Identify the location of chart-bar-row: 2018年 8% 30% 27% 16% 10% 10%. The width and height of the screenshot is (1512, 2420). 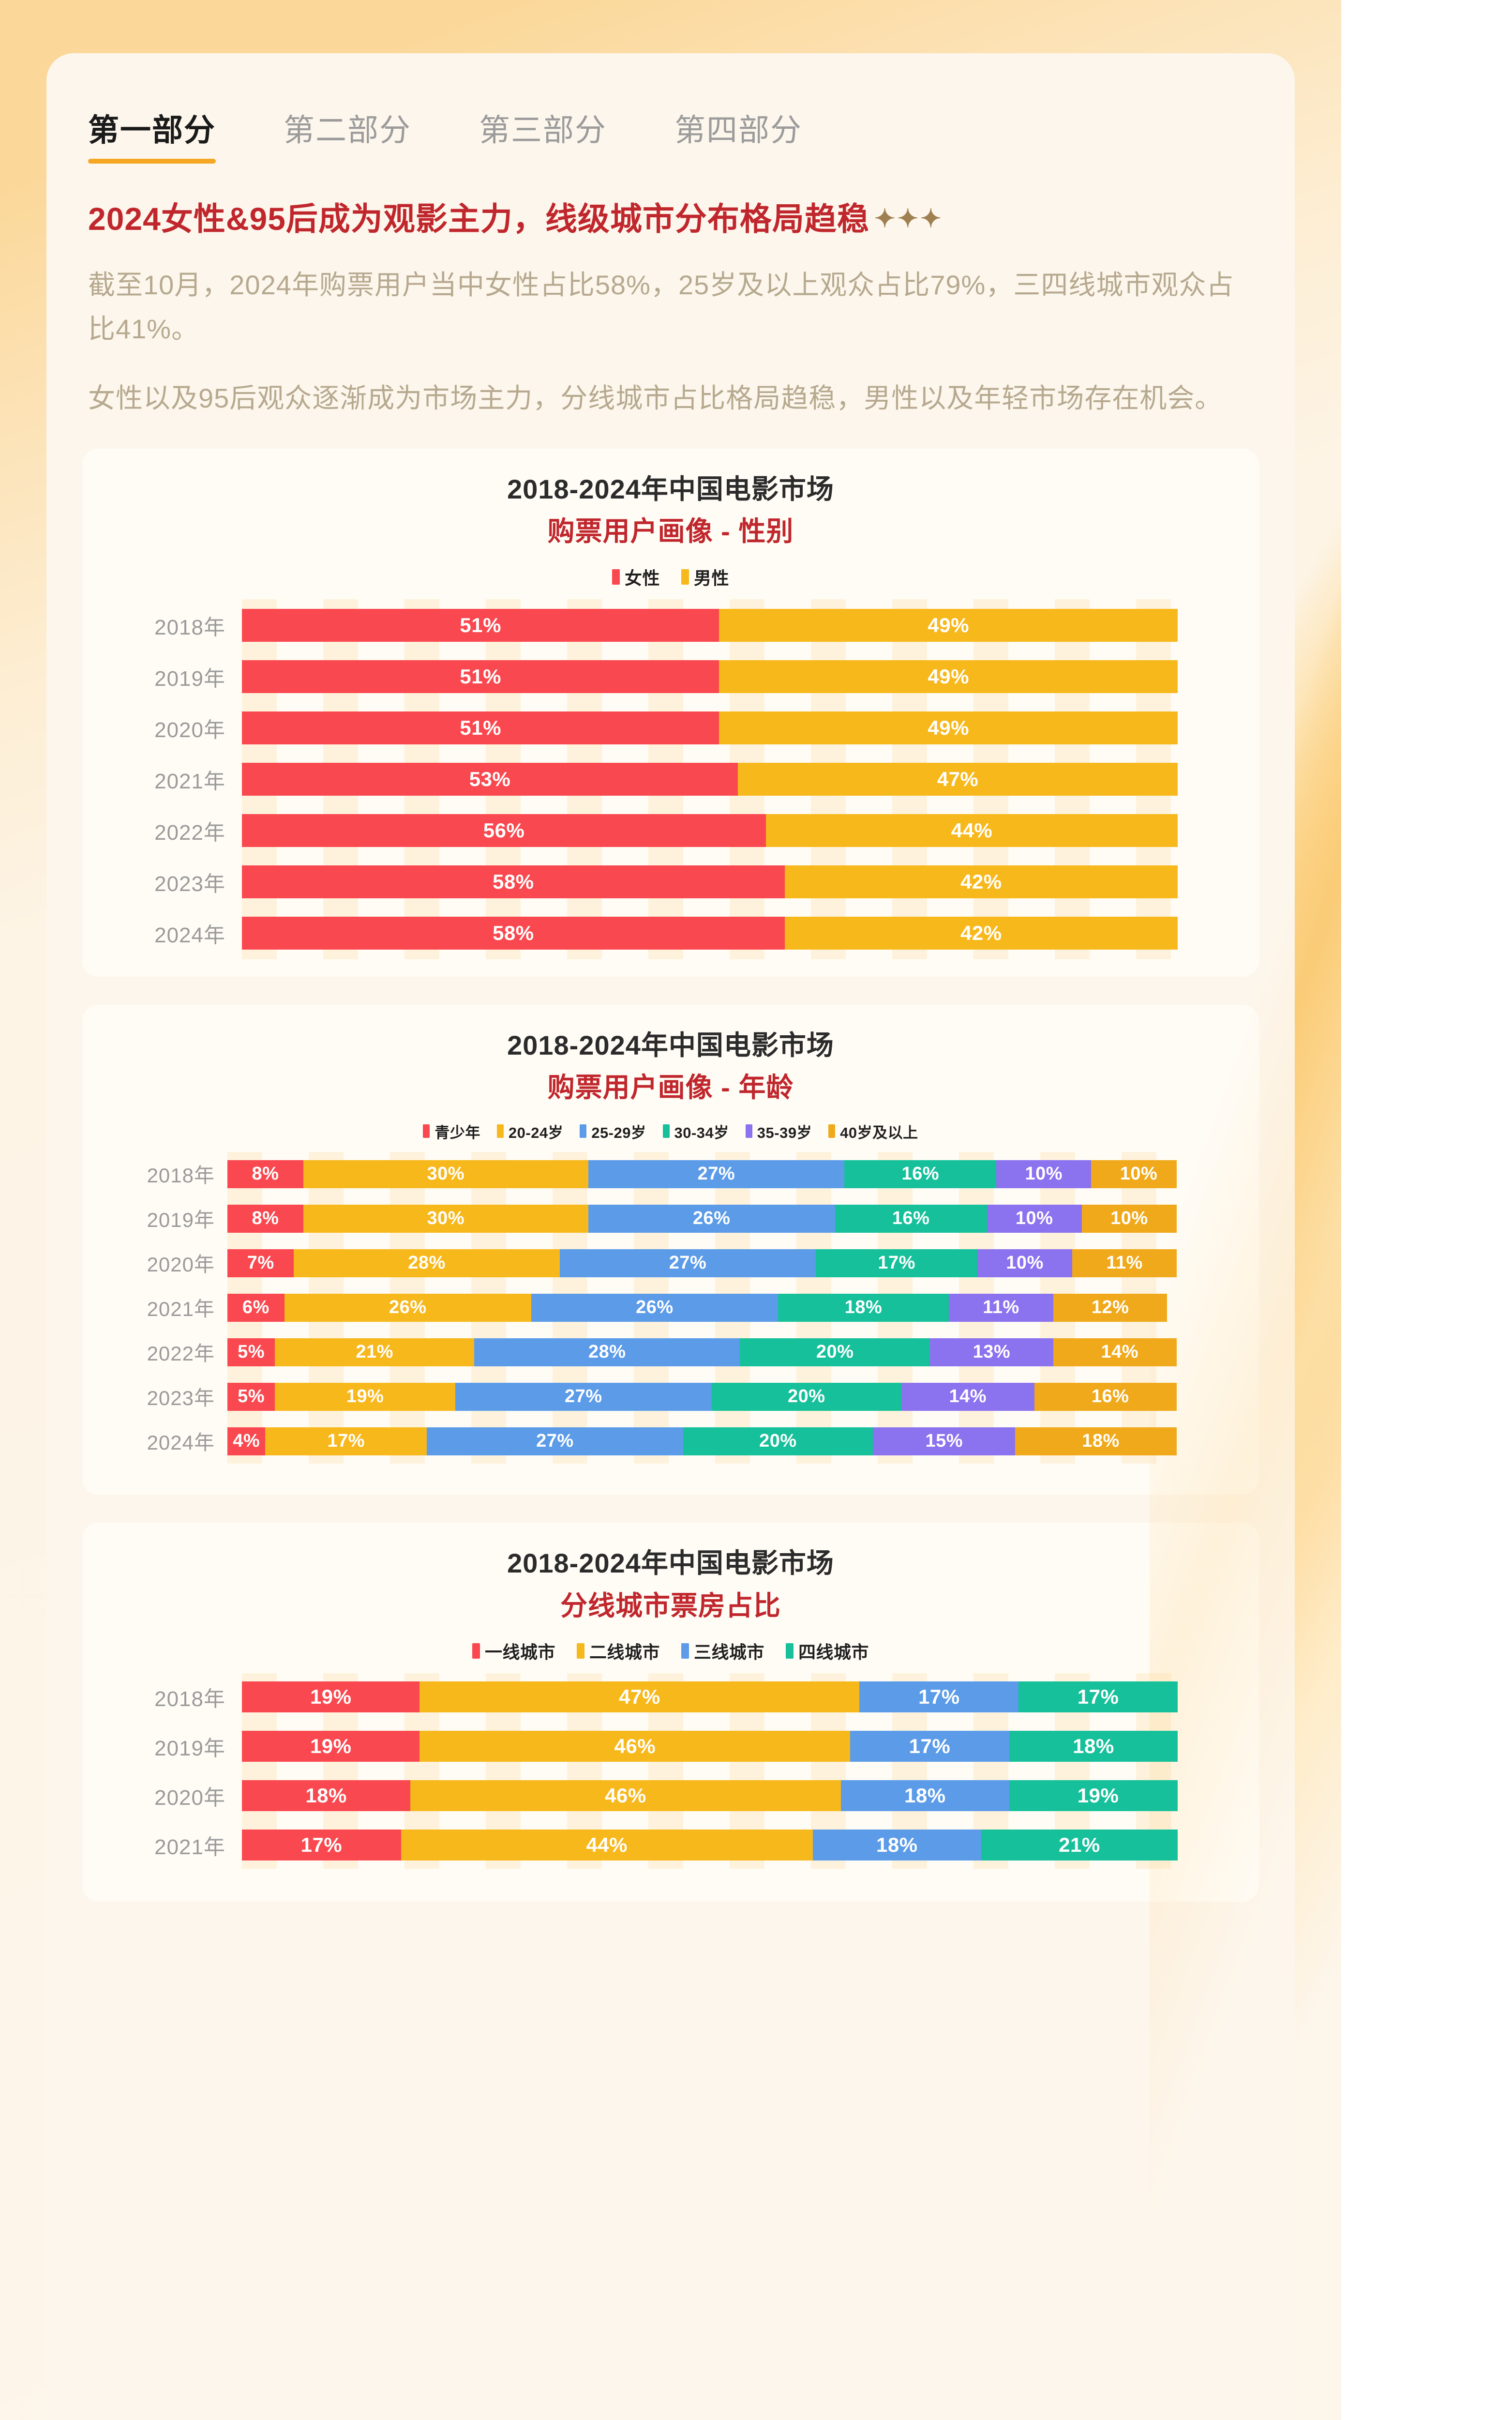
(670, 1174).